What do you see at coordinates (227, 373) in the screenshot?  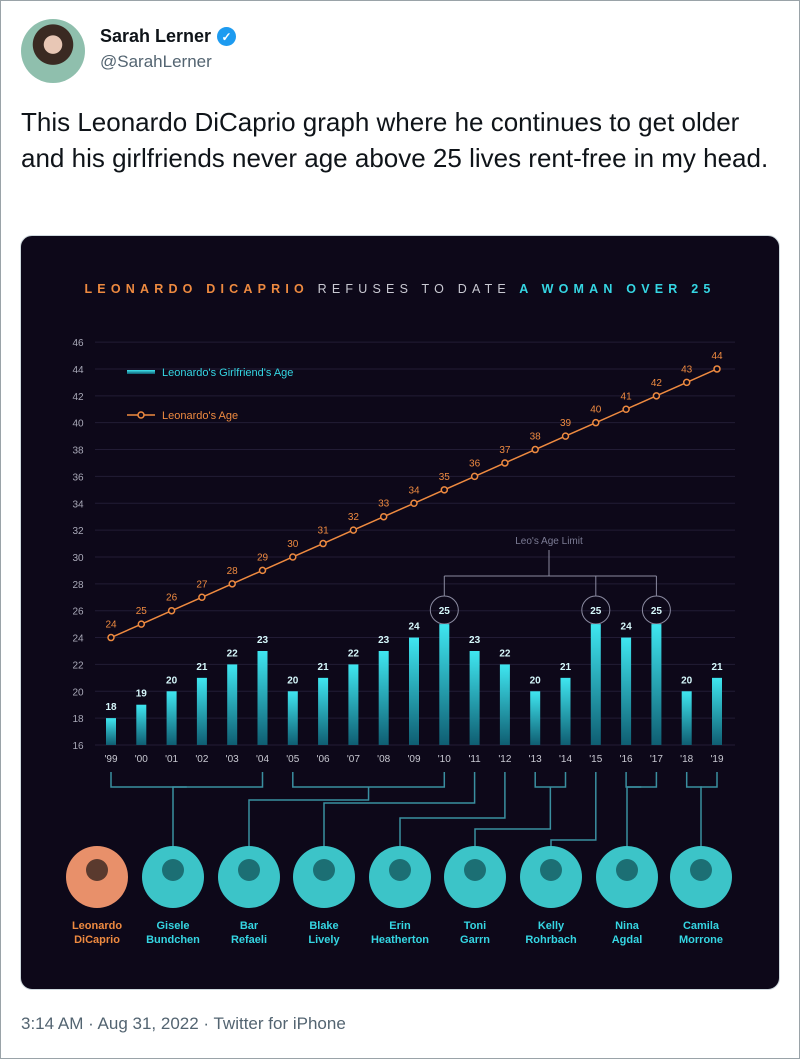 I see `legend-girlfriend-label: Leonardo's Girlfriend's Age` at bounding box center [227, 373].